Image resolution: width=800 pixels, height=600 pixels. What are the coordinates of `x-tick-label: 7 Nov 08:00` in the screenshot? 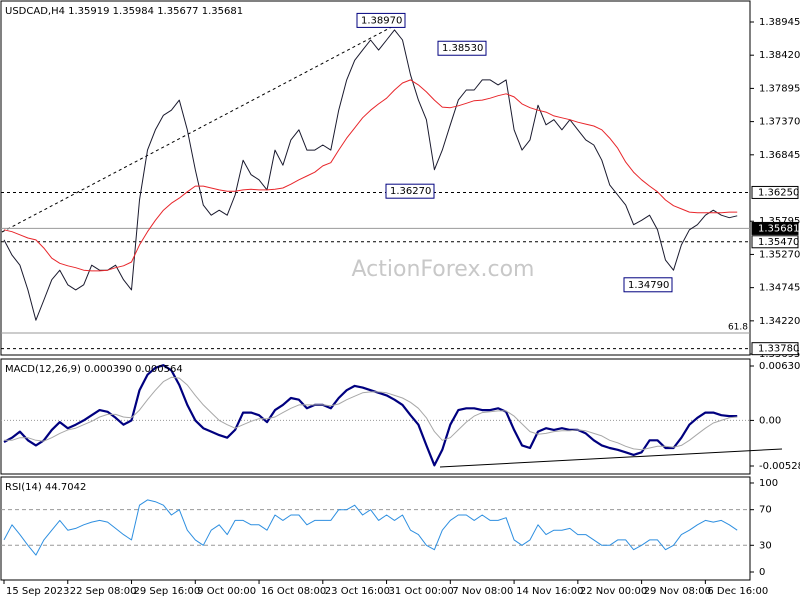 It's located at (482, 591).